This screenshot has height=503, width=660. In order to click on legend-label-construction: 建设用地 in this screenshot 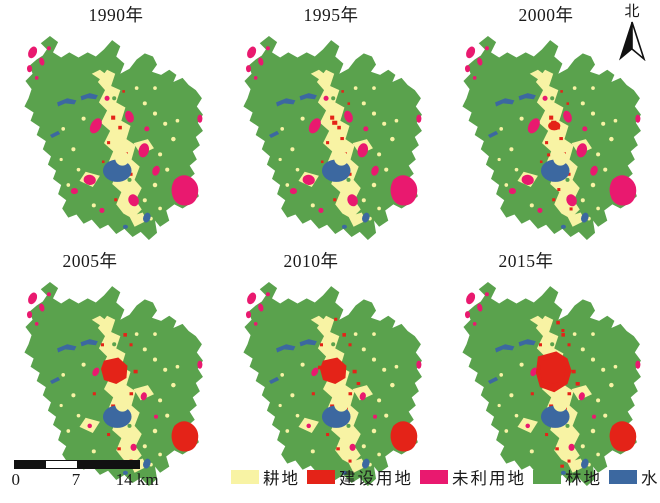, I will do `click(376, 478)`.